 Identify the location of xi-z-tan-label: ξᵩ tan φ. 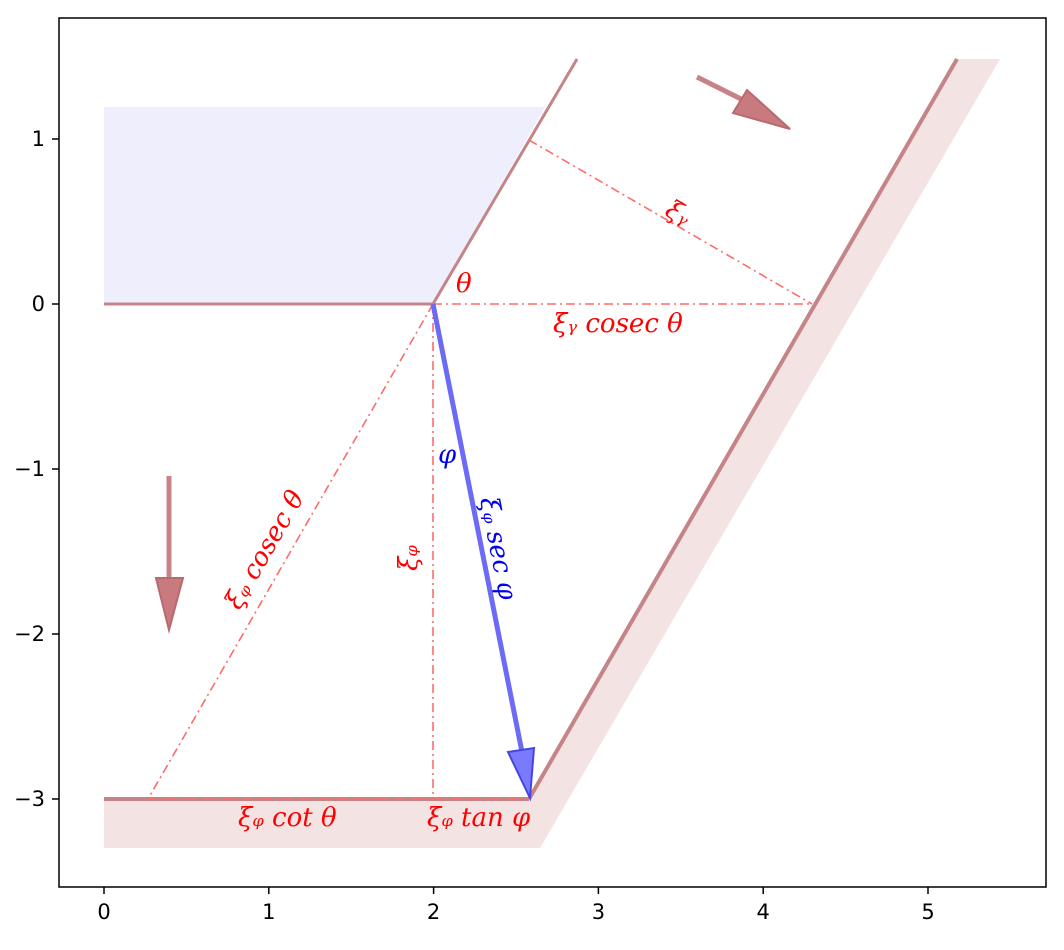
(479, 818).